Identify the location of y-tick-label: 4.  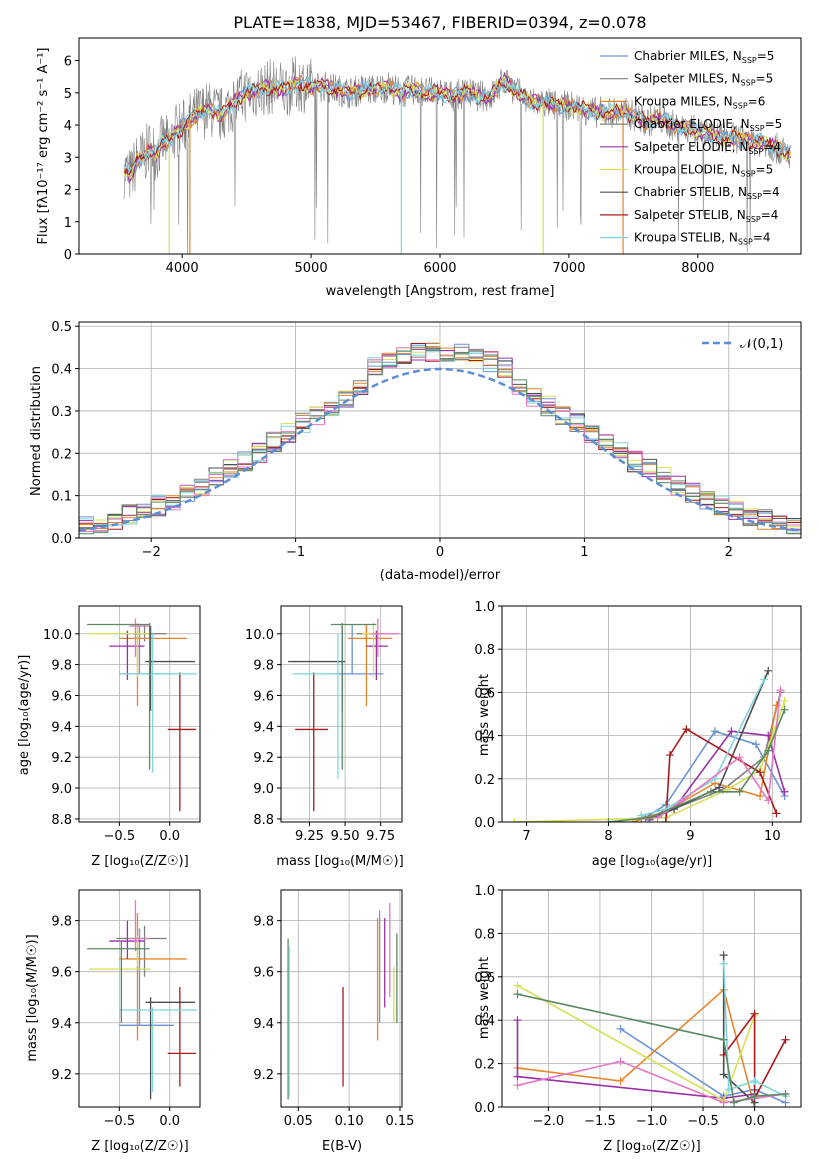
(68, 126).